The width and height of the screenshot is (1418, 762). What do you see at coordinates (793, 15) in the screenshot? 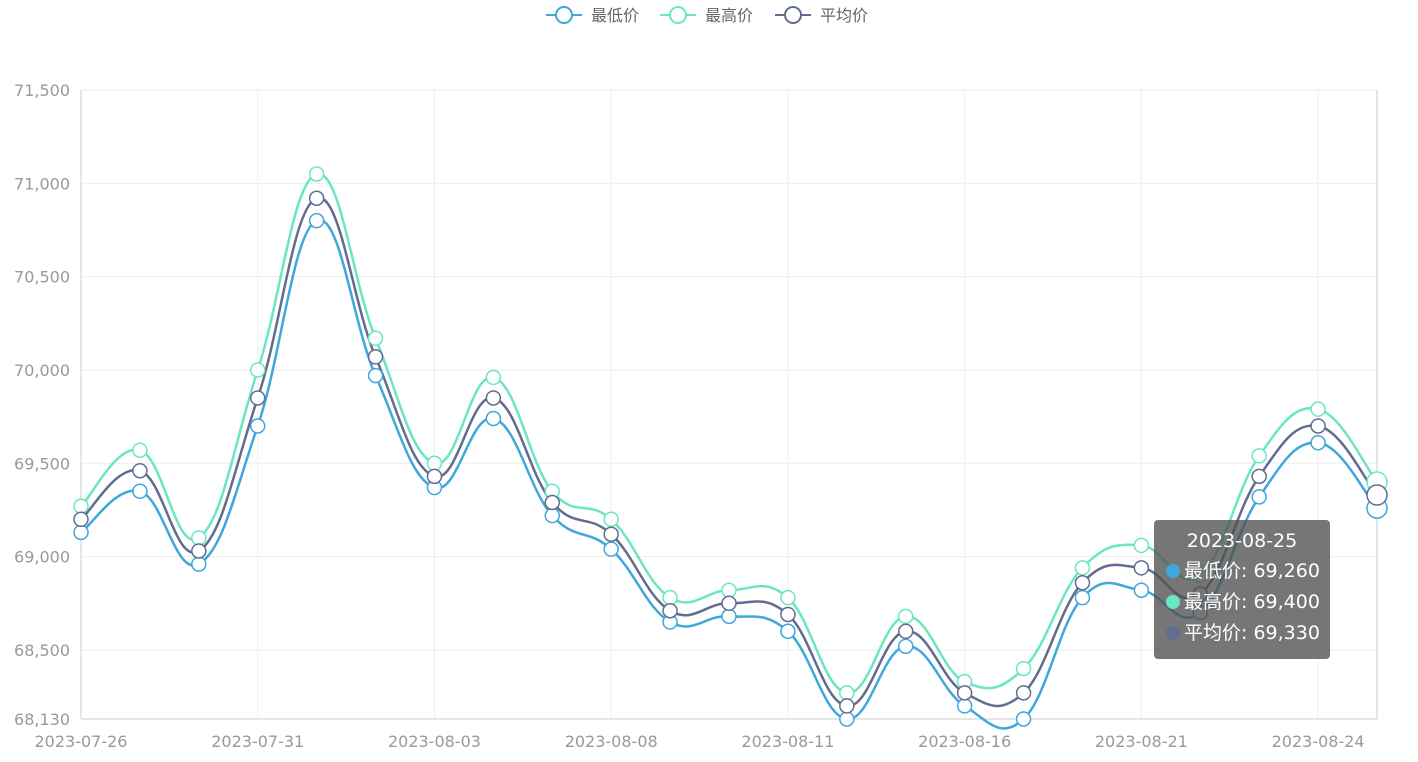
I see `legend-marker-avg` at bounding box center [793, 15].